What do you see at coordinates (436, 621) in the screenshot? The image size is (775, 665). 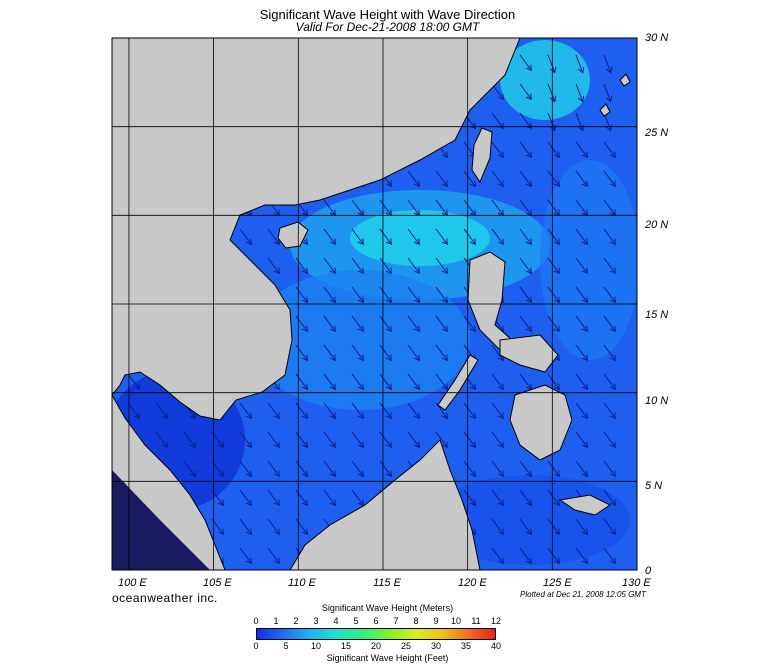 I see `legend-meter-tick: 9` at bounding box center [436, 621].